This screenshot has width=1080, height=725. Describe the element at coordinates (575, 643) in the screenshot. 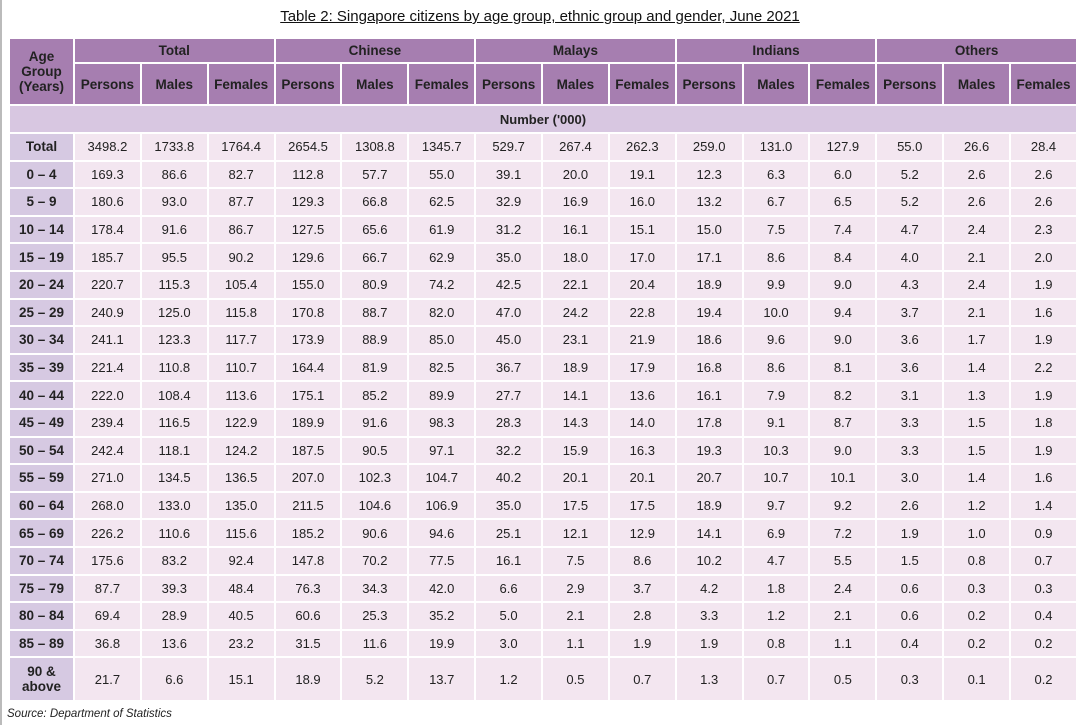

I see `value-cell: 1.1` at that location.